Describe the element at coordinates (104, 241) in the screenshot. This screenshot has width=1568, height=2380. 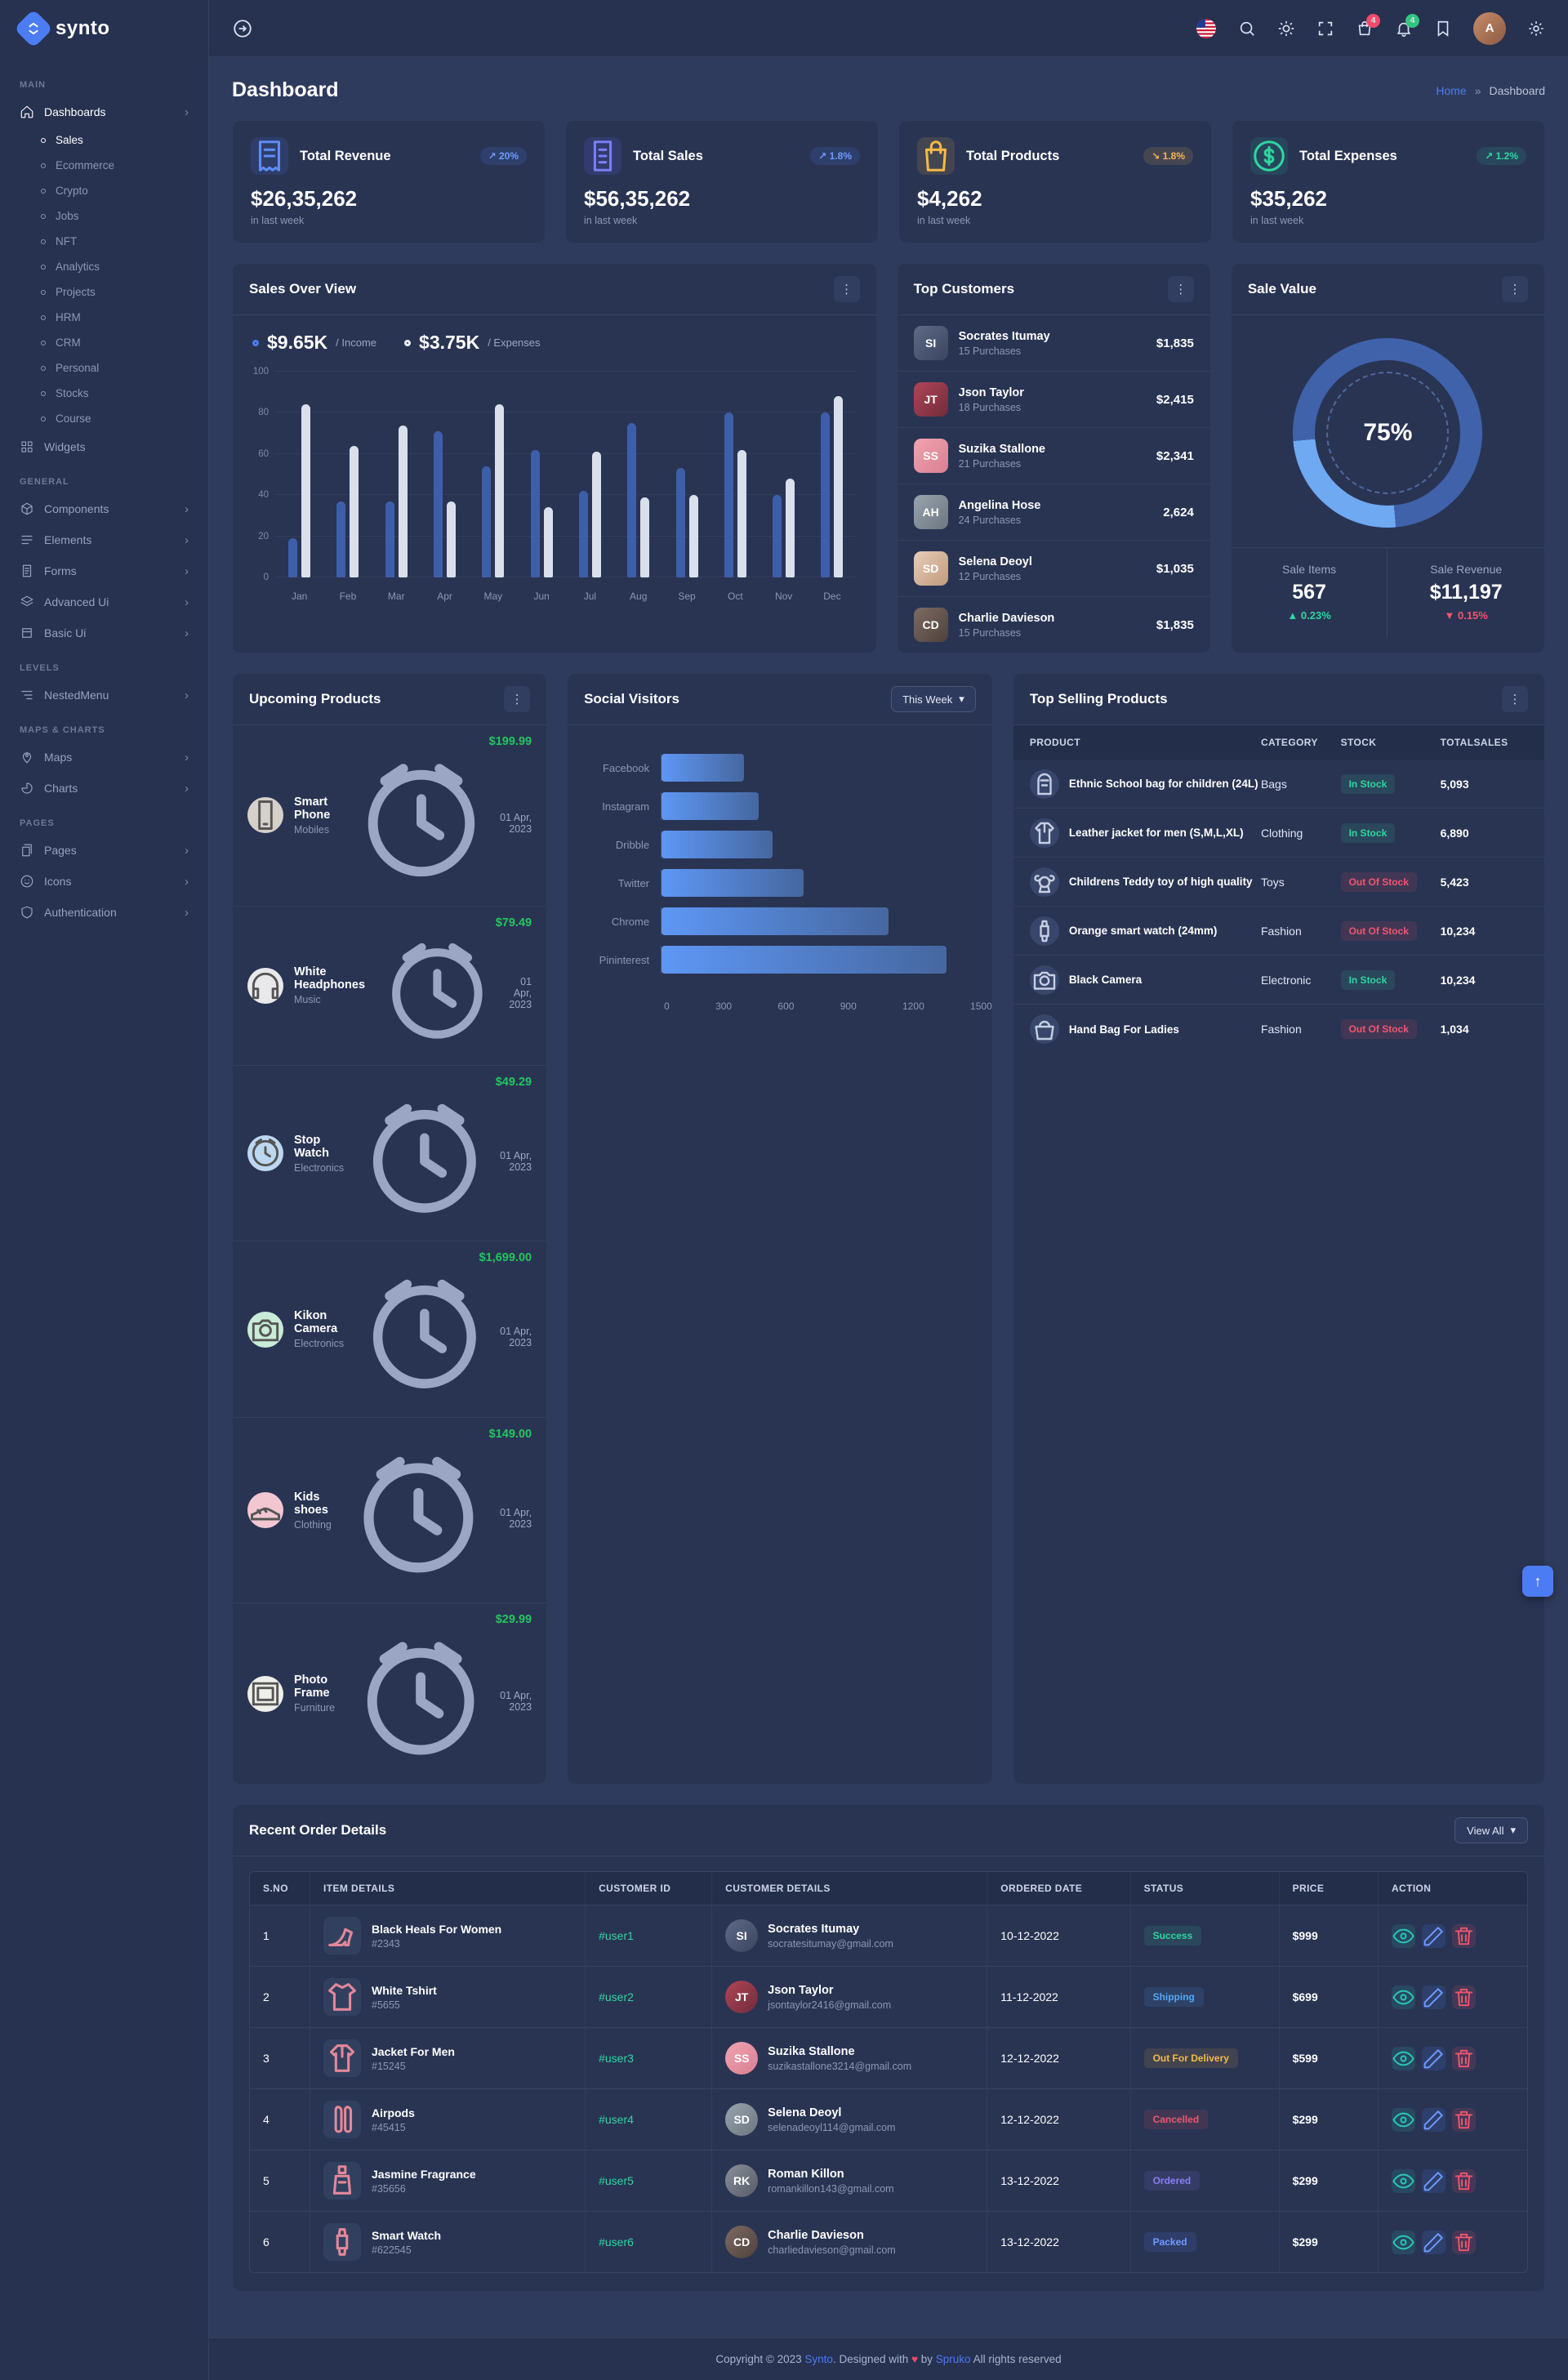
I see `sidebar-subitem-nft: NFT` at that location.